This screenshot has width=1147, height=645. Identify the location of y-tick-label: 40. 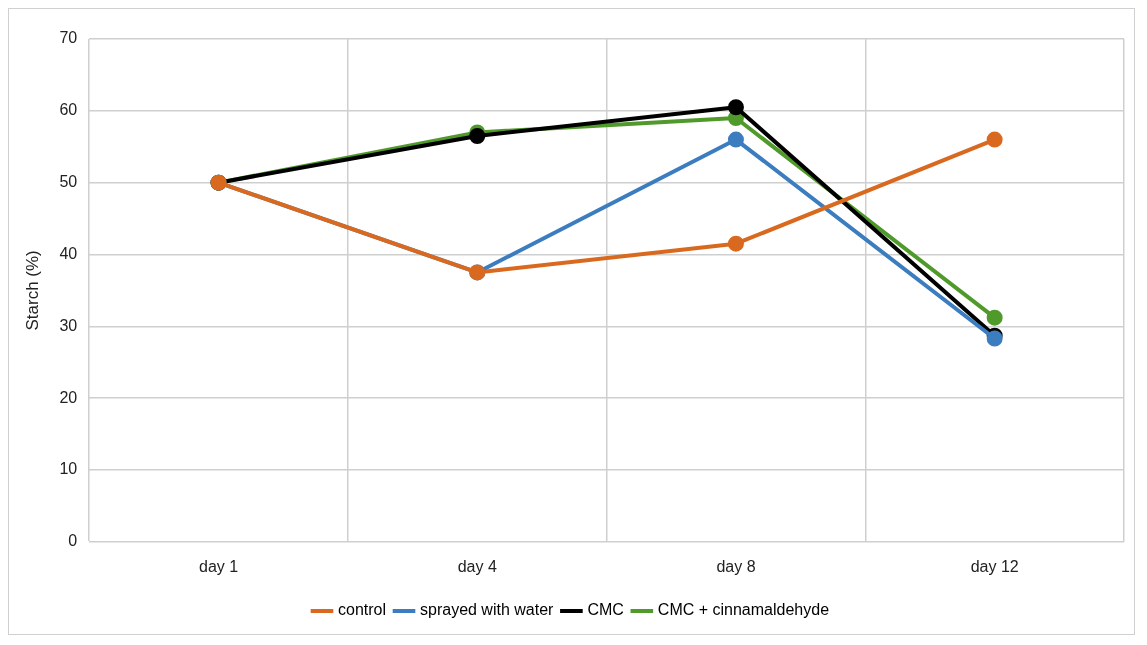
(68, 253).